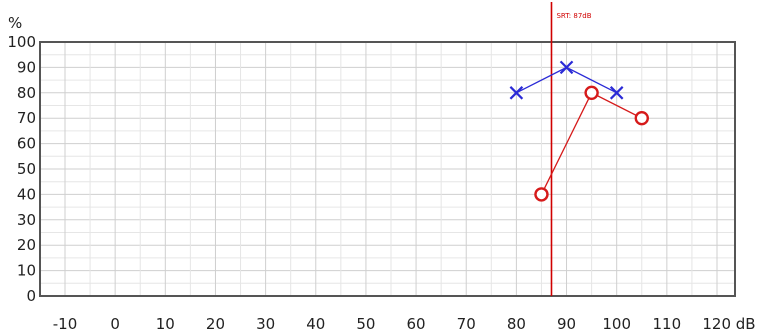 Image resolution: width=767 pixels, height=336 pixels. What do you see at coordinates (466, 324) in the screenshot?
I see `x-tick-label: 70` at bounding box center [466, 324].